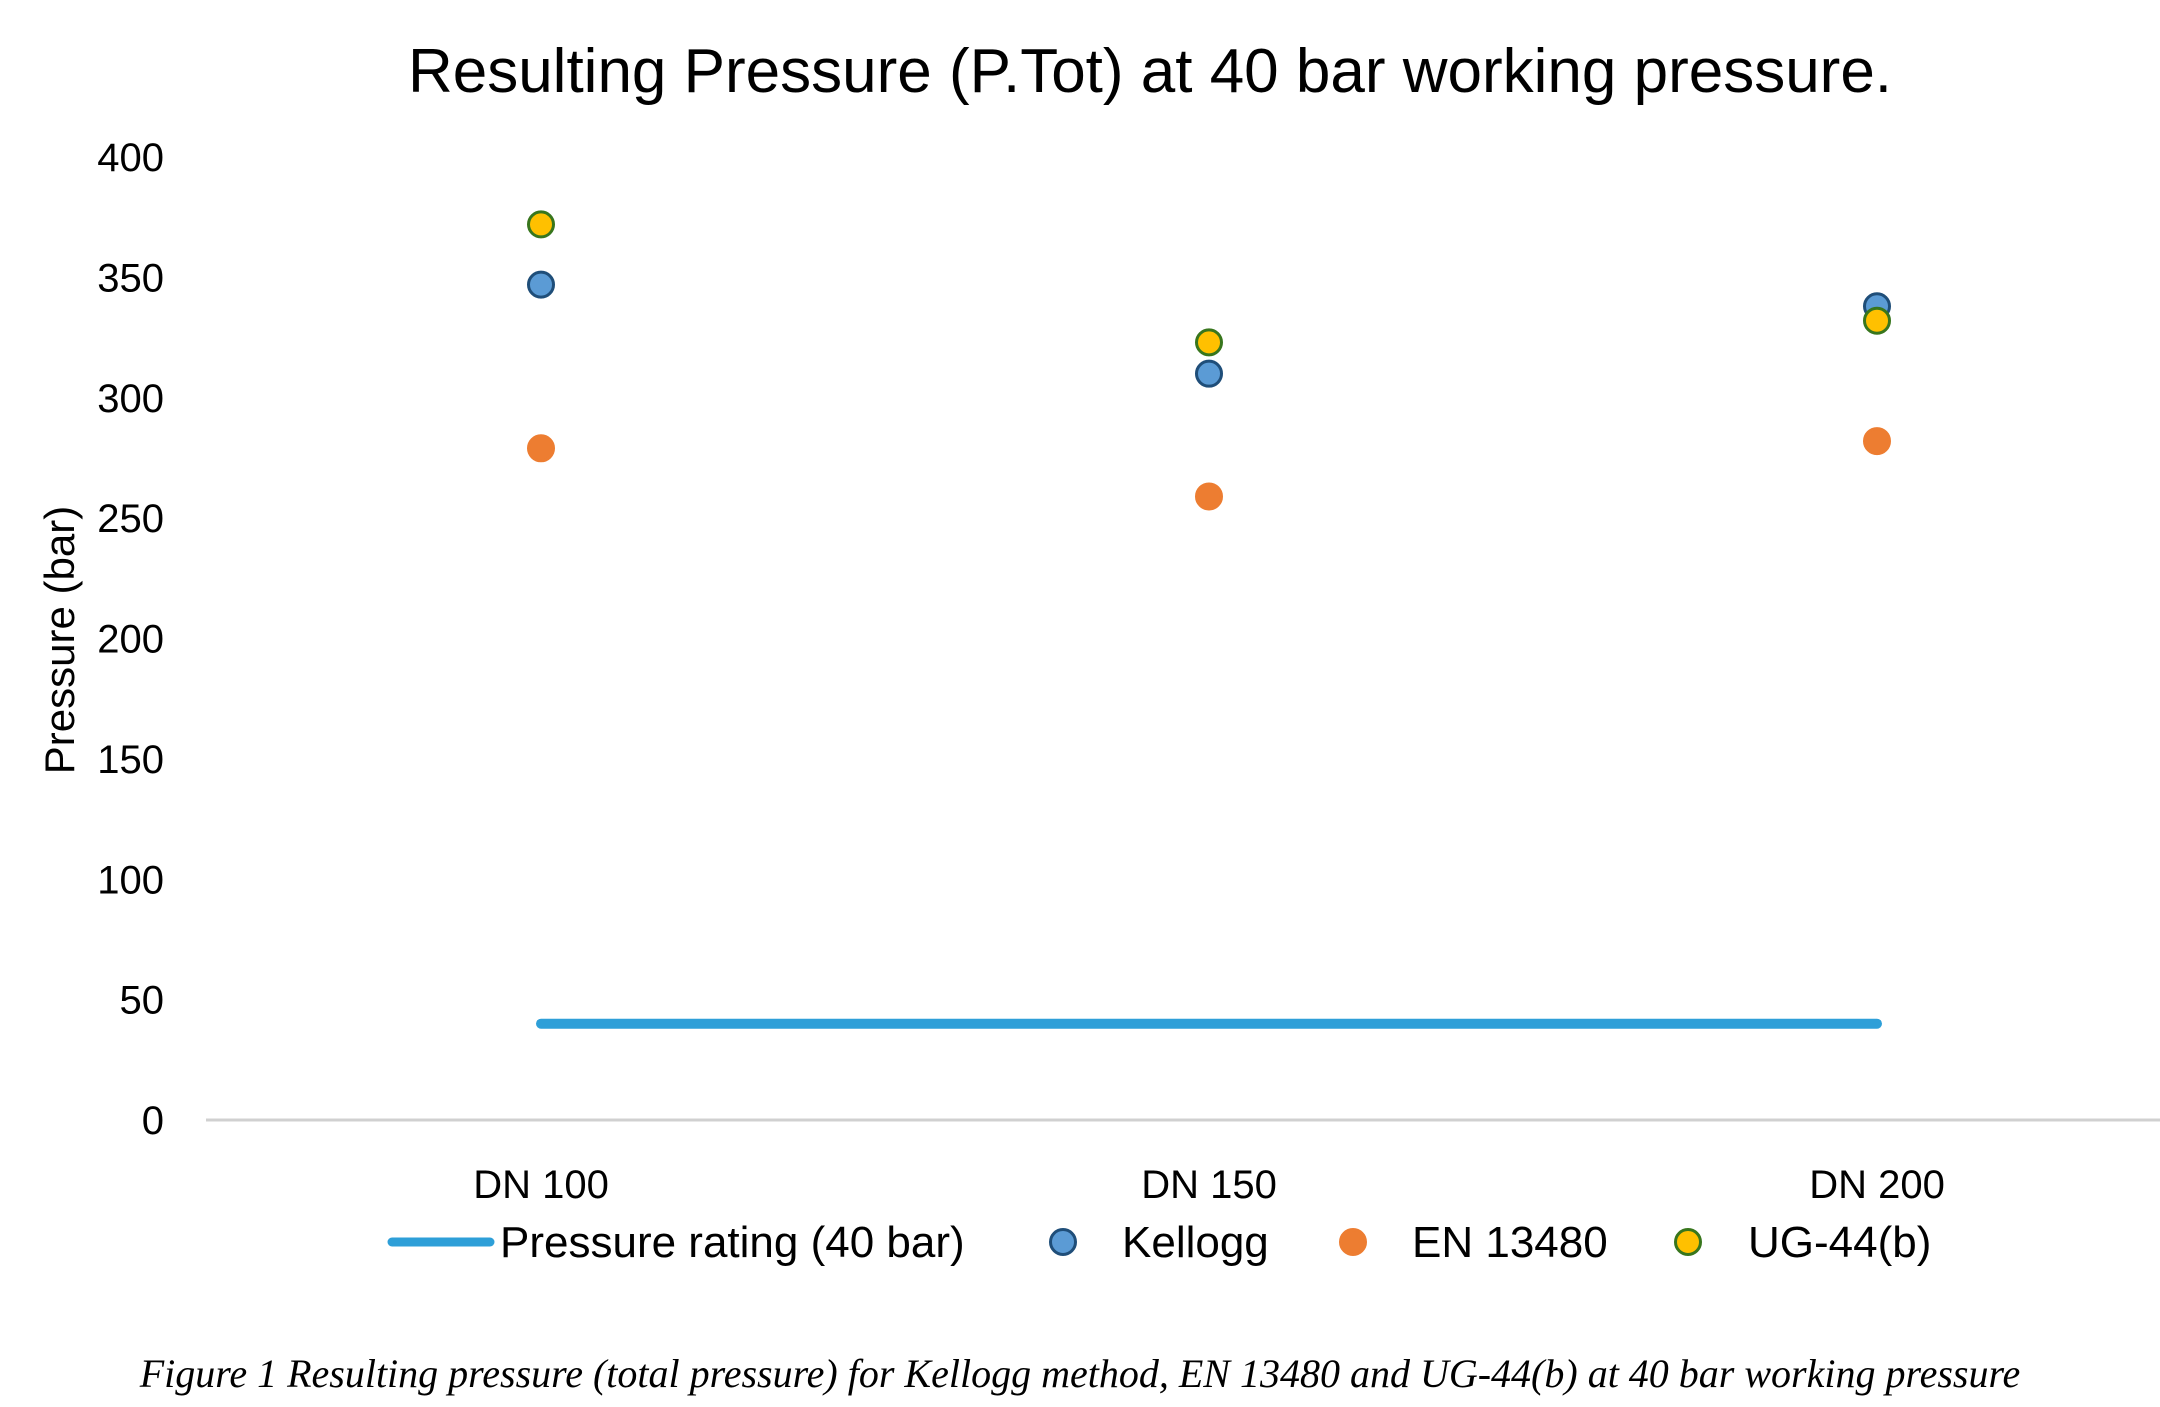  What do you see at coordinates (541, 1185) in the screenshot?
I see `x-tick-label: DN 100` at bounding box center [541, 1185].